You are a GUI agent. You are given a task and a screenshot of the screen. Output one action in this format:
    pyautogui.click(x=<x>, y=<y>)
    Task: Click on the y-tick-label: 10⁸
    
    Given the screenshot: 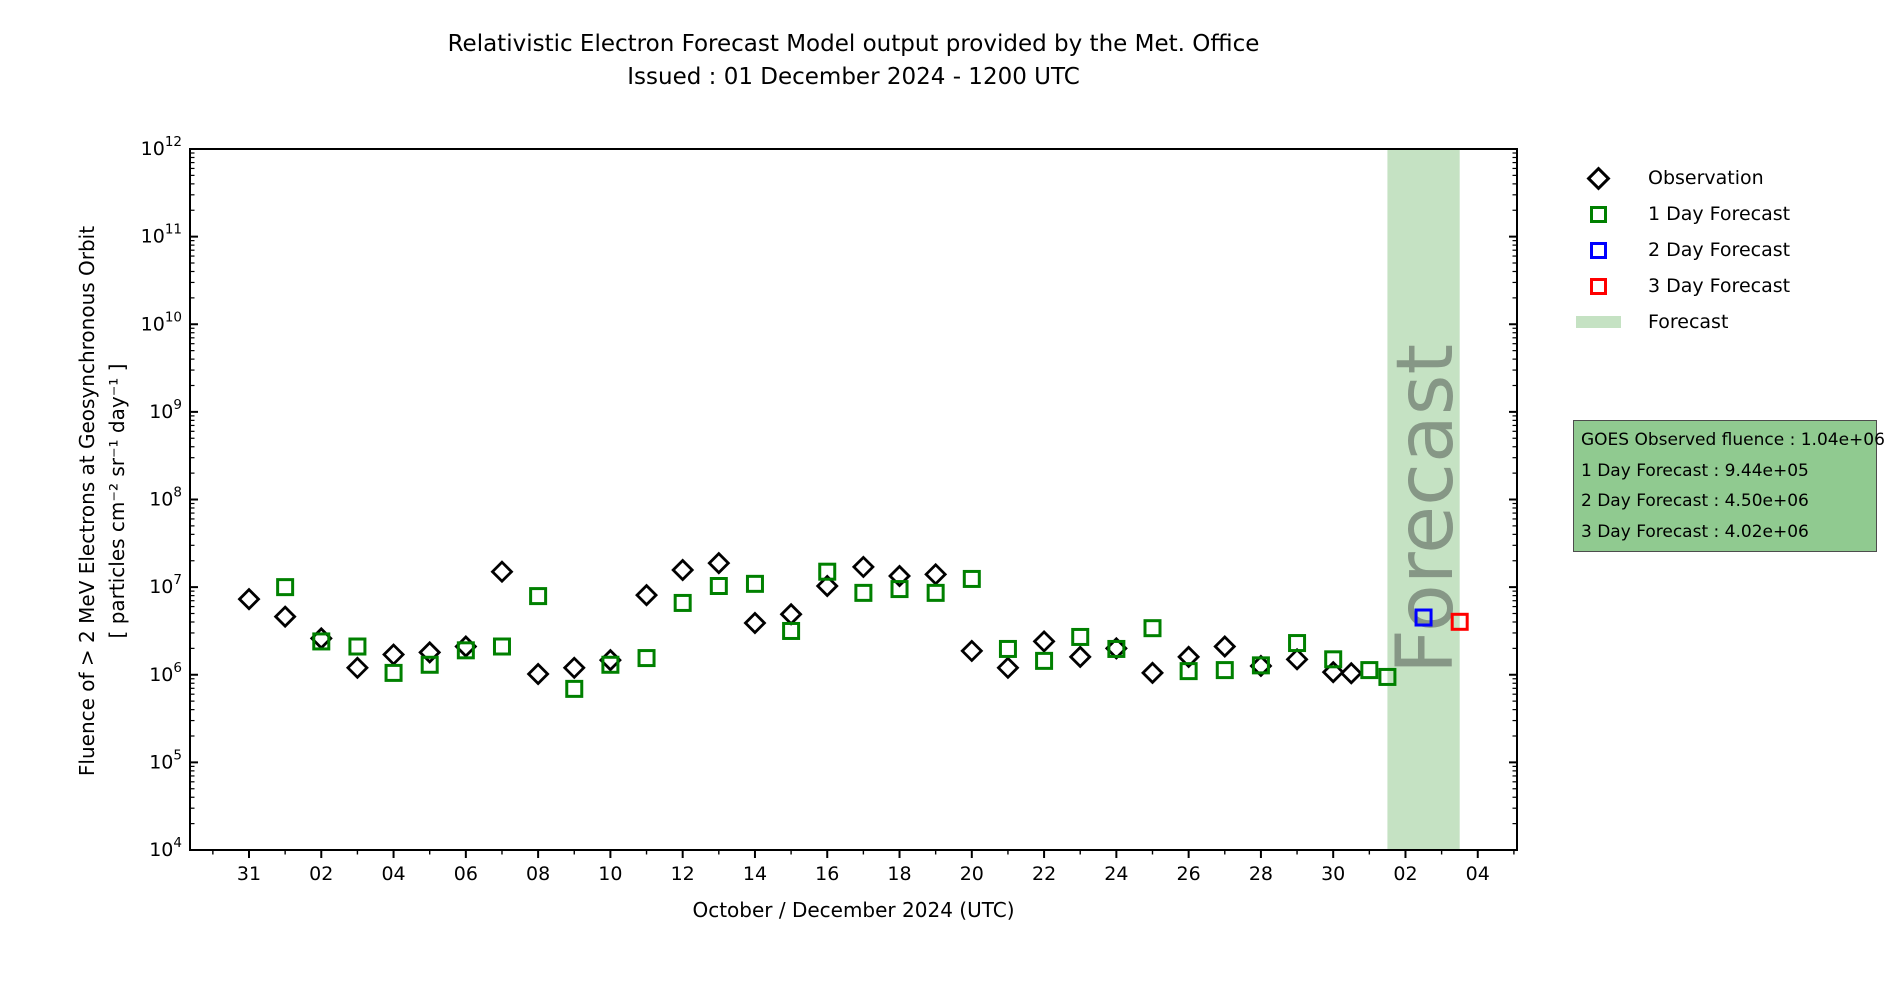 What is the action you would take?
    pyautogui.click(x=165, y=498)
    